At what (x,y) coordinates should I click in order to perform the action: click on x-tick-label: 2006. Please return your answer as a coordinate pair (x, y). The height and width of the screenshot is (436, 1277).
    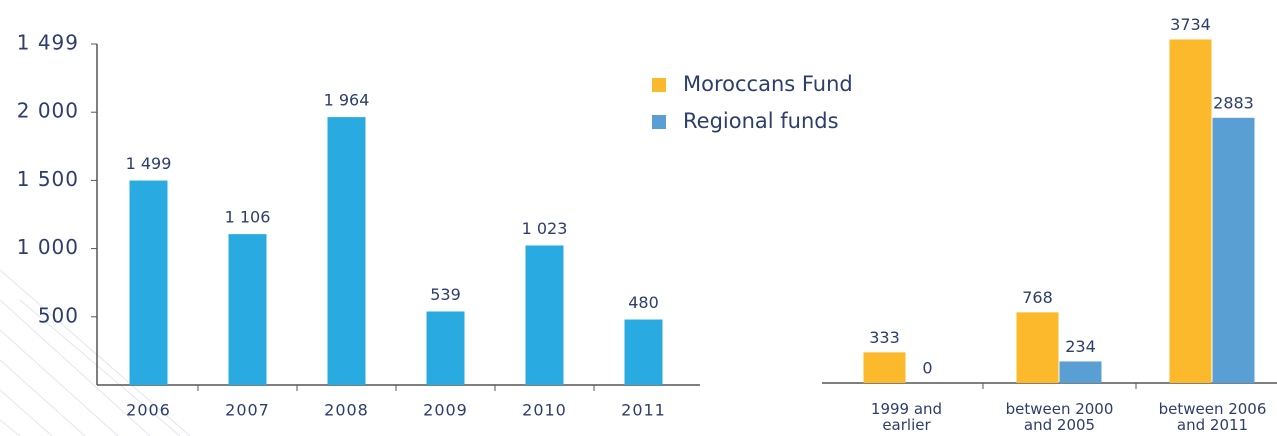
    Looking at the image, I should click on (148, 410).